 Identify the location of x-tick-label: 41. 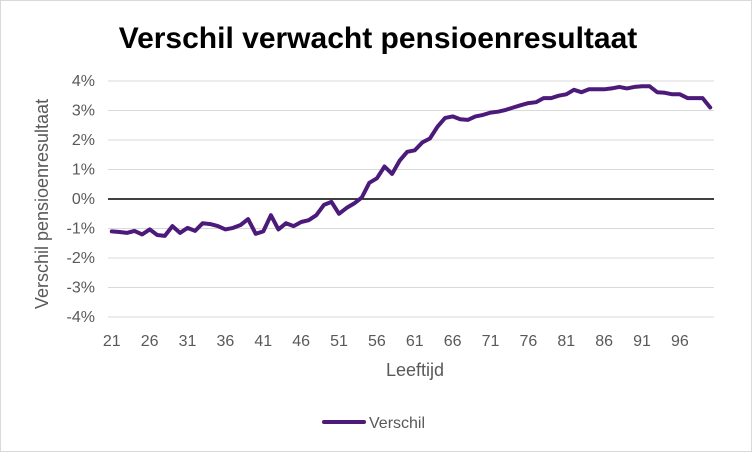
(263, 341).